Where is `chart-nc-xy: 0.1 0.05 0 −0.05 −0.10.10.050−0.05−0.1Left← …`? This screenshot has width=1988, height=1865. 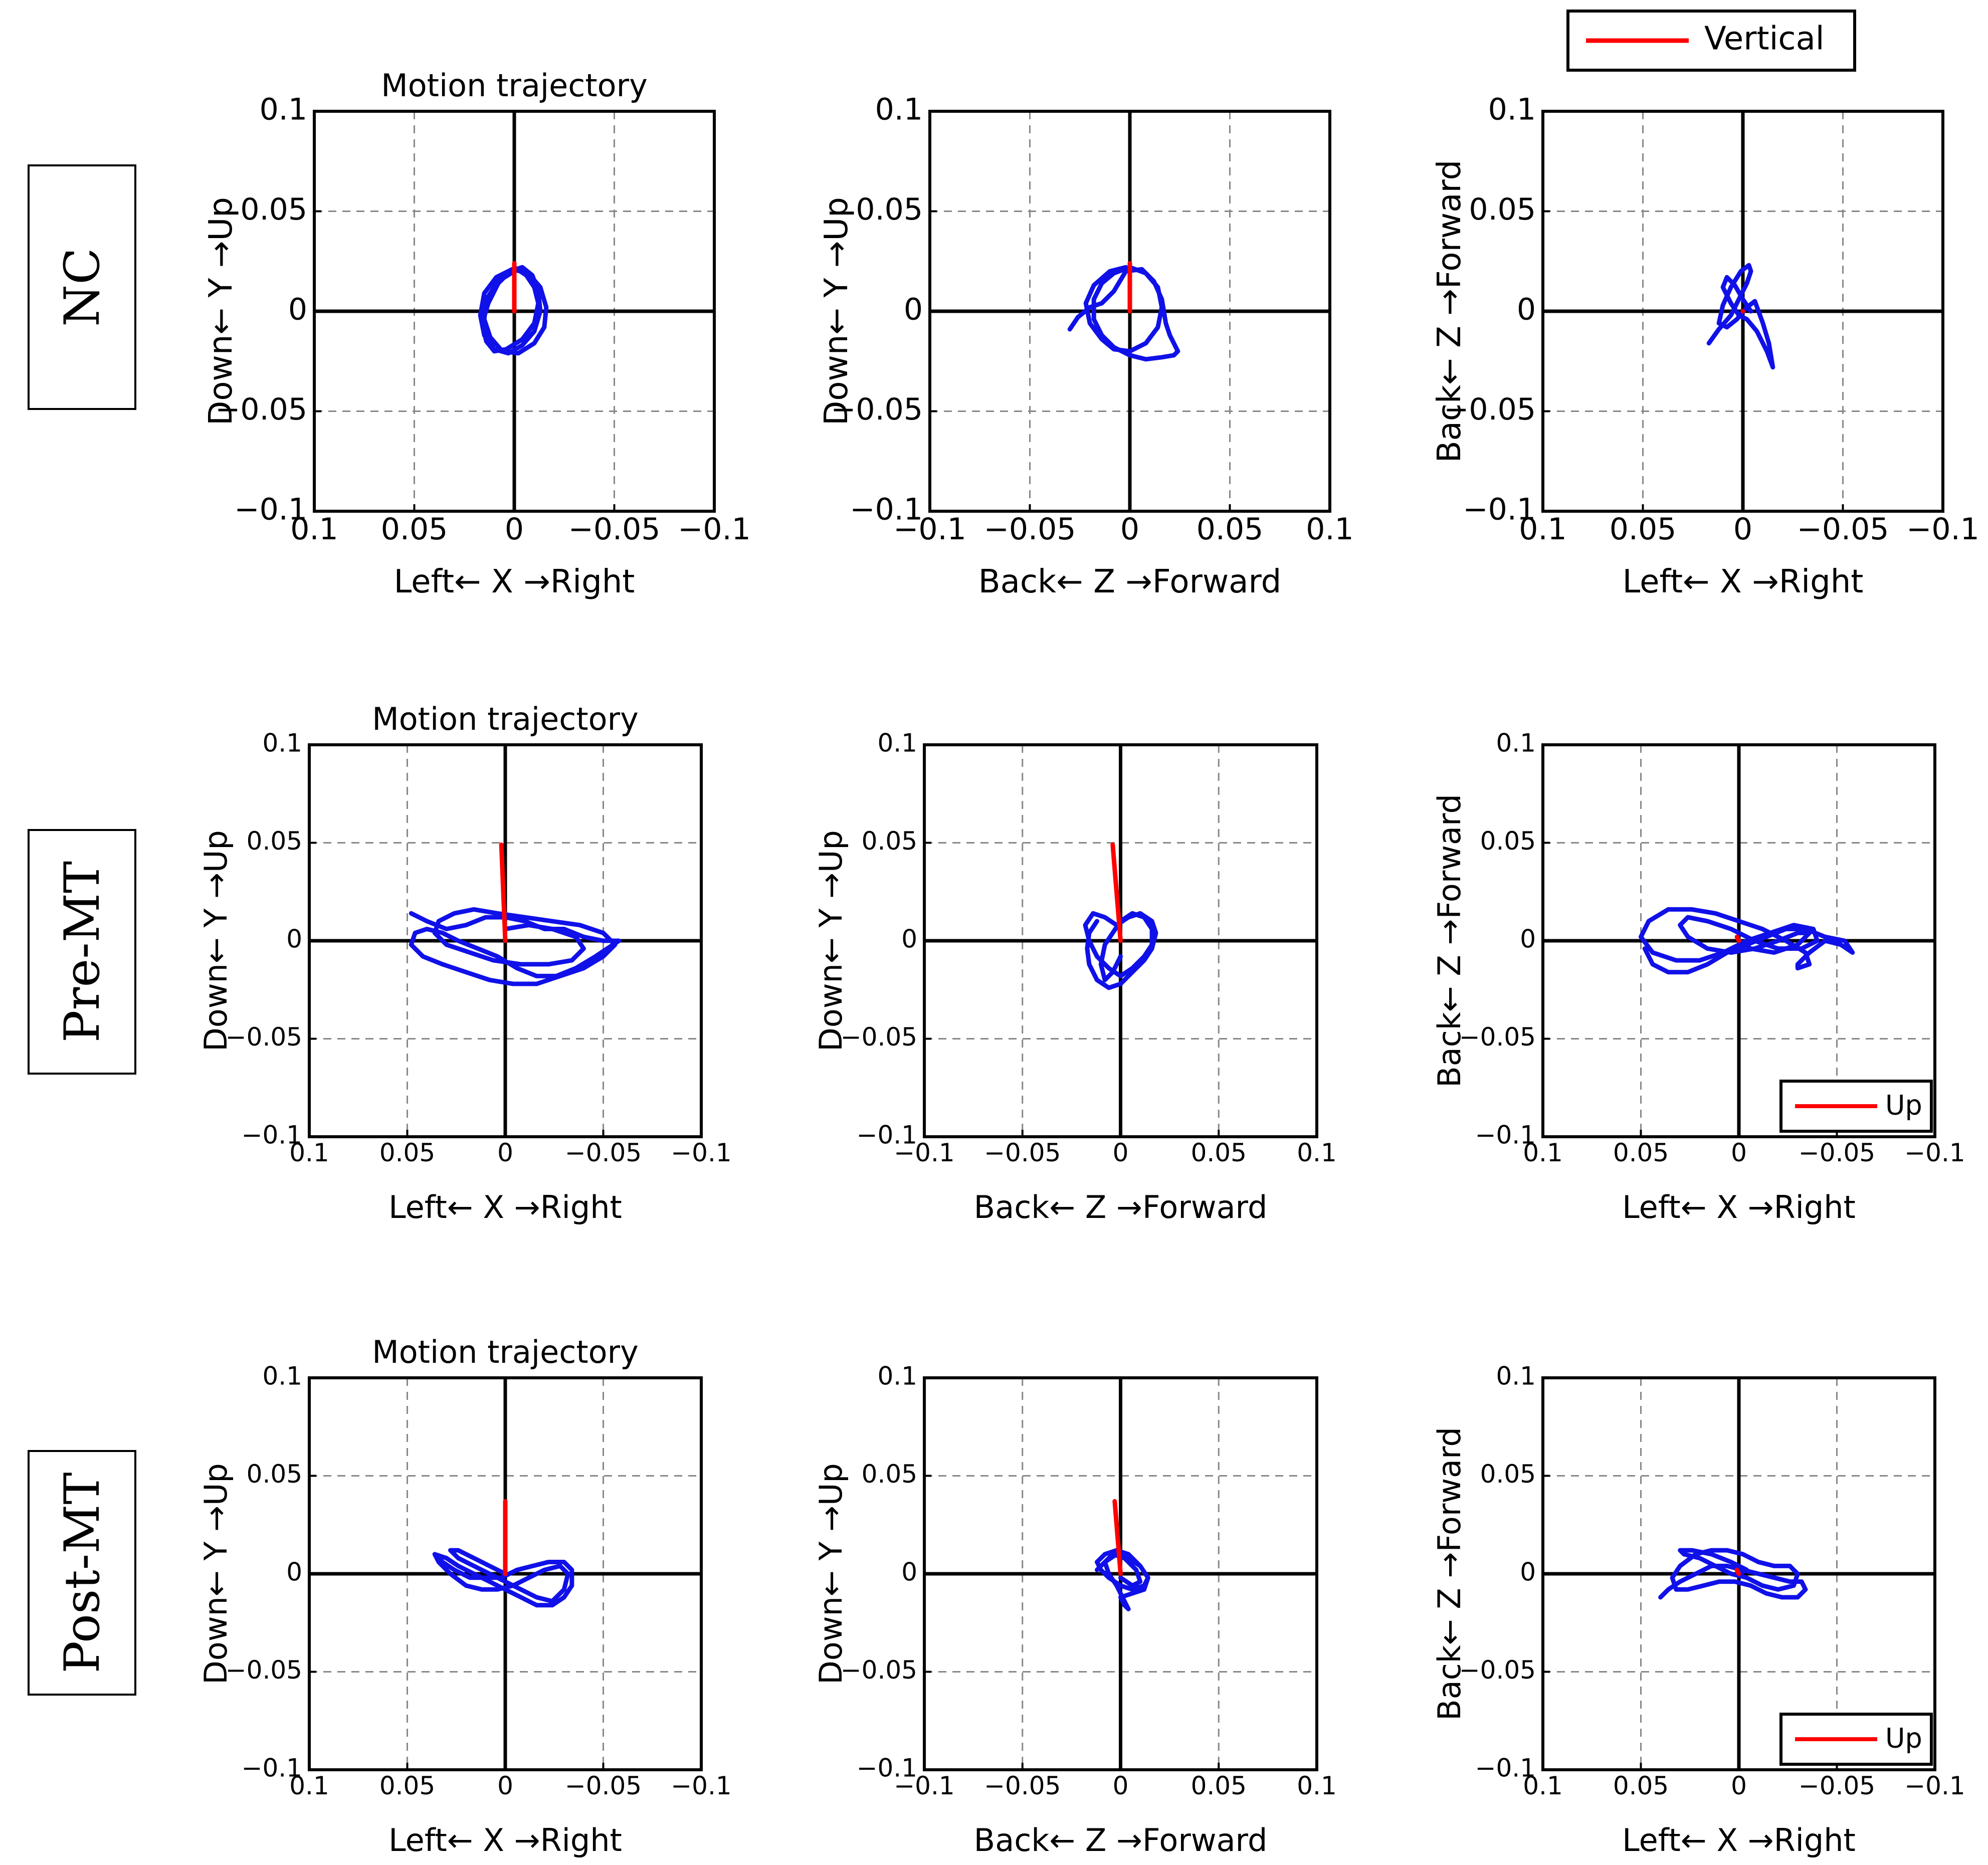
chart-nc-xy: 0.1 0.05 0 −0.05 −0.10.10.050−0.05−0.1Left← … is located at coordinates (477, 333).